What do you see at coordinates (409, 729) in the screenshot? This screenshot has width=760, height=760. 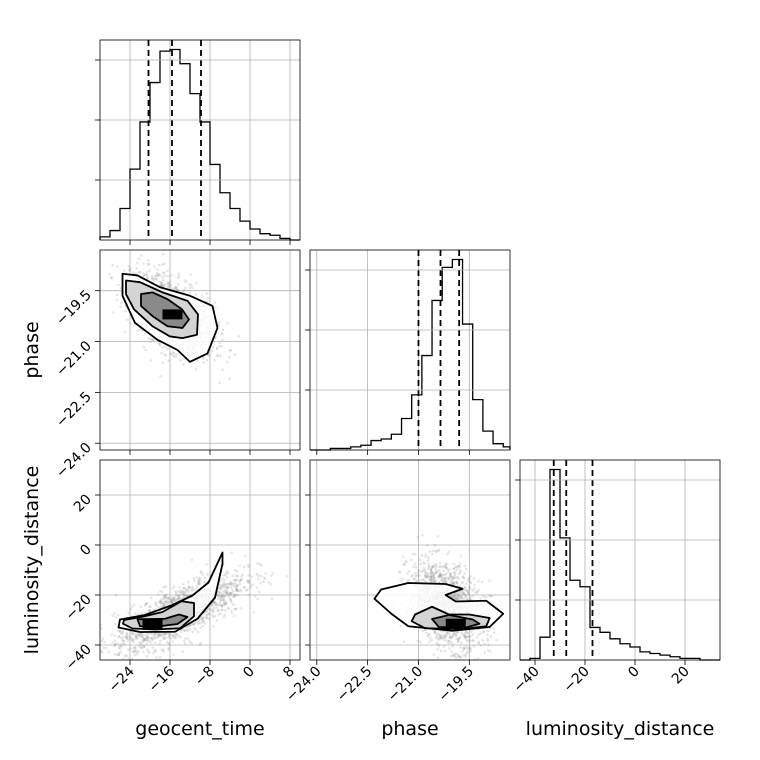 I see `x-axis-label-2: phase` at bounding box center [409, 729].